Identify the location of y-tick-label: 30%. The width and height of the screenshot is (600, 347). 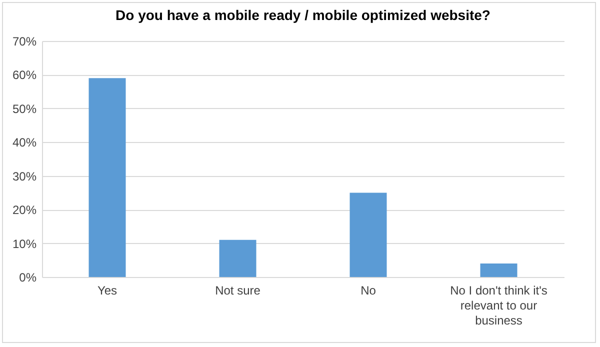
(24, 176).